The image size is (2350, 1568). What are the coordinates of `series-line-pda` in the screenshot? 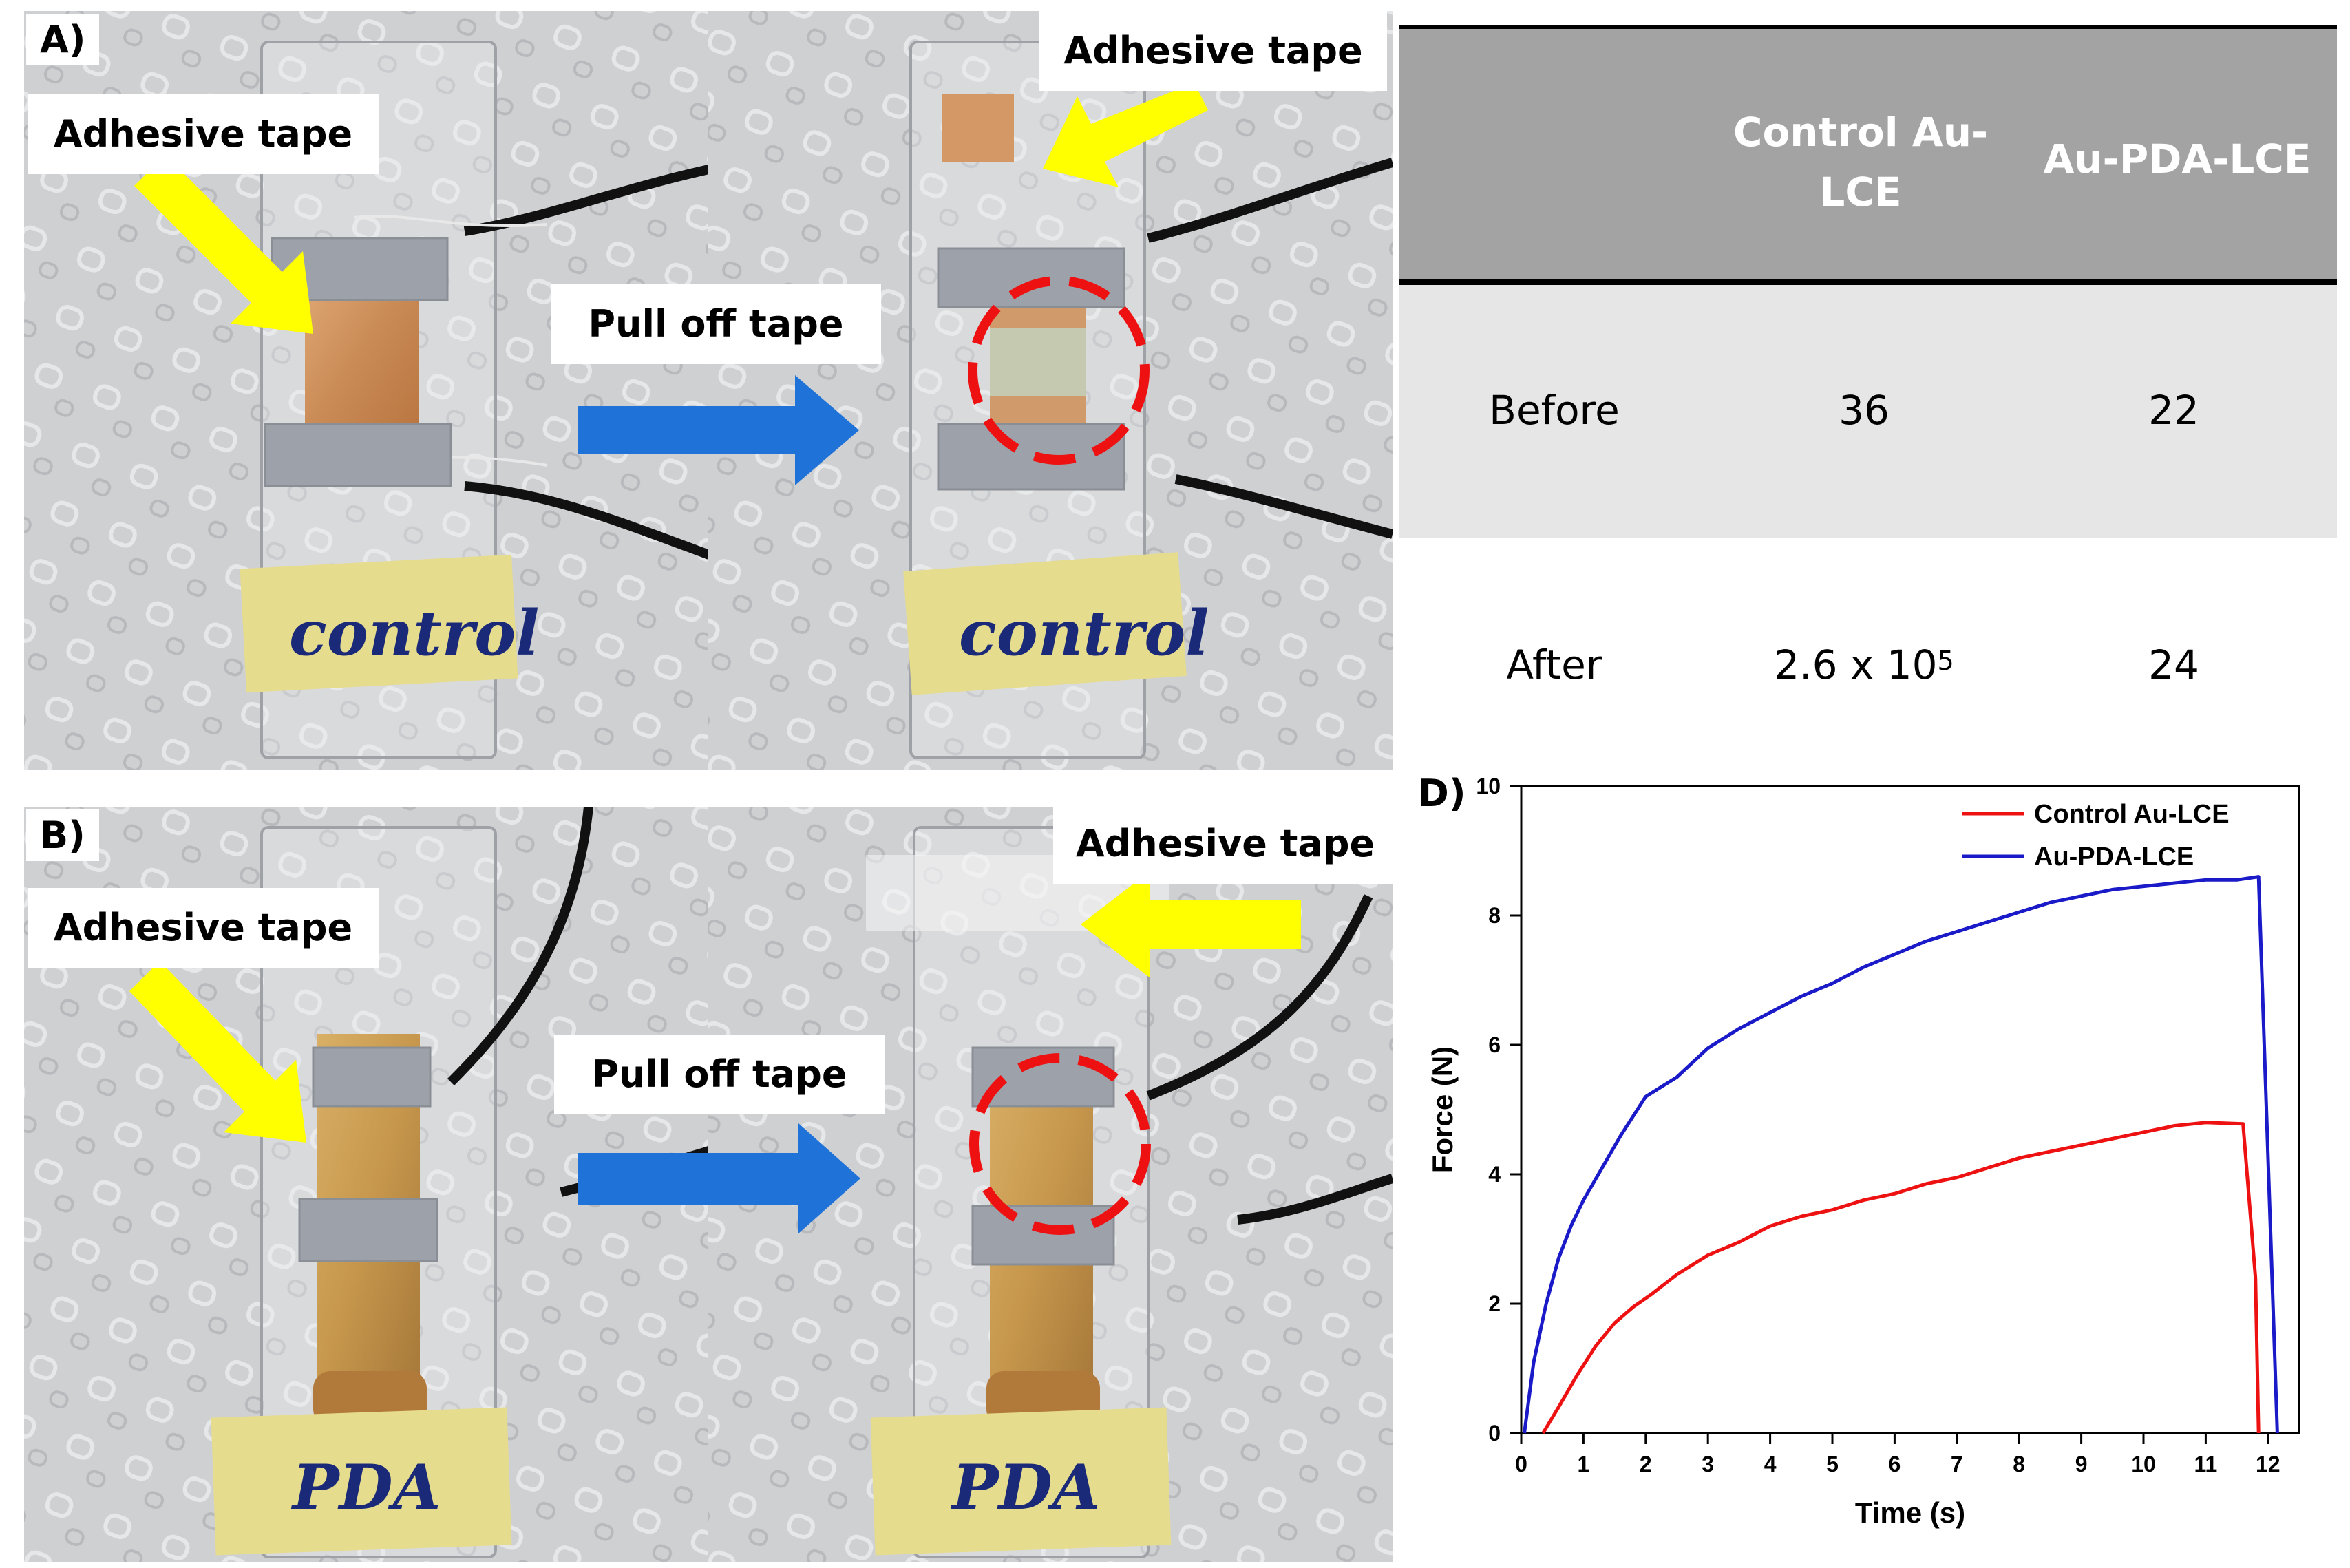 It's located at (1901, 1154).